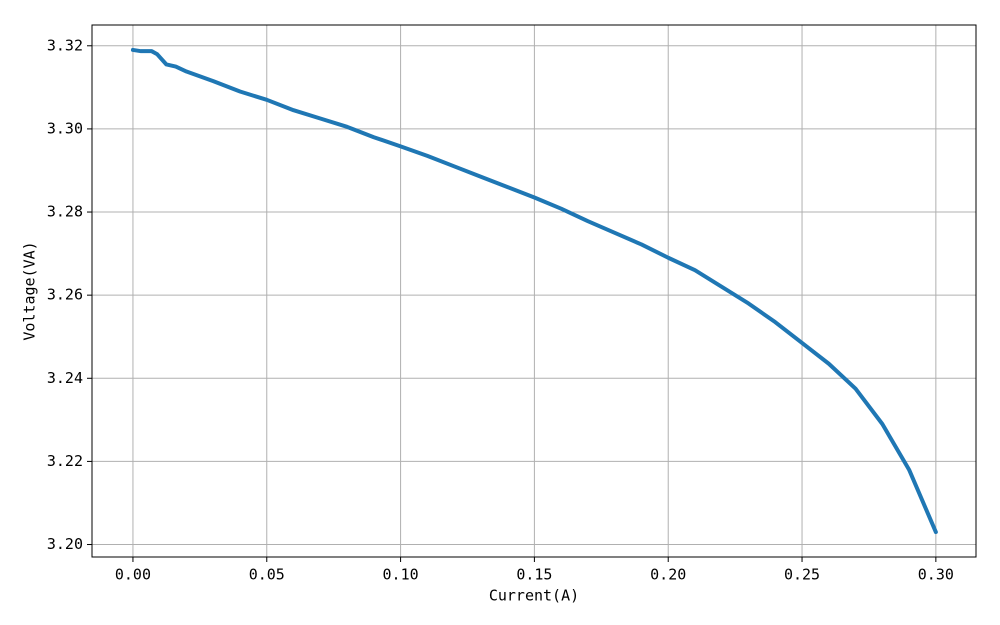 The width and height of the screenshot is (1000, 625). What do you see at coordinates (65, 378) in the screenshot?
I see `y-tick-label: 3.24` at bounding box center [65, 378].